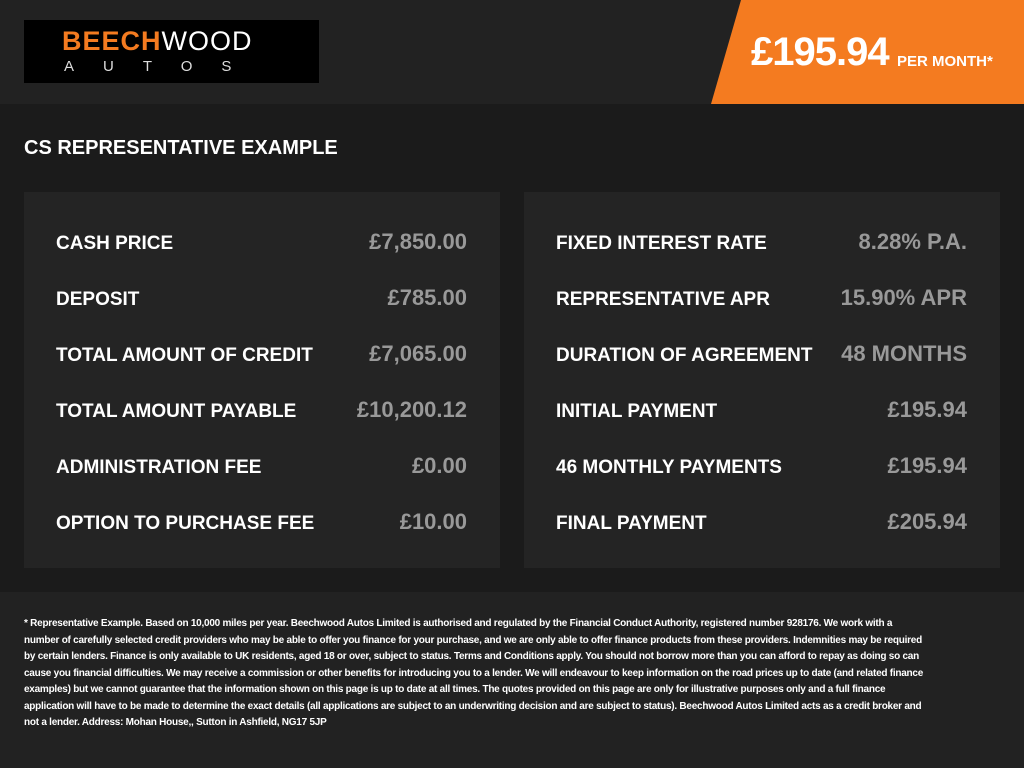 The height and width of the screenshot is (768, 1024). I want to click on finance-row: ADMINISTRATION FEE £0.00, so click(261, 468).